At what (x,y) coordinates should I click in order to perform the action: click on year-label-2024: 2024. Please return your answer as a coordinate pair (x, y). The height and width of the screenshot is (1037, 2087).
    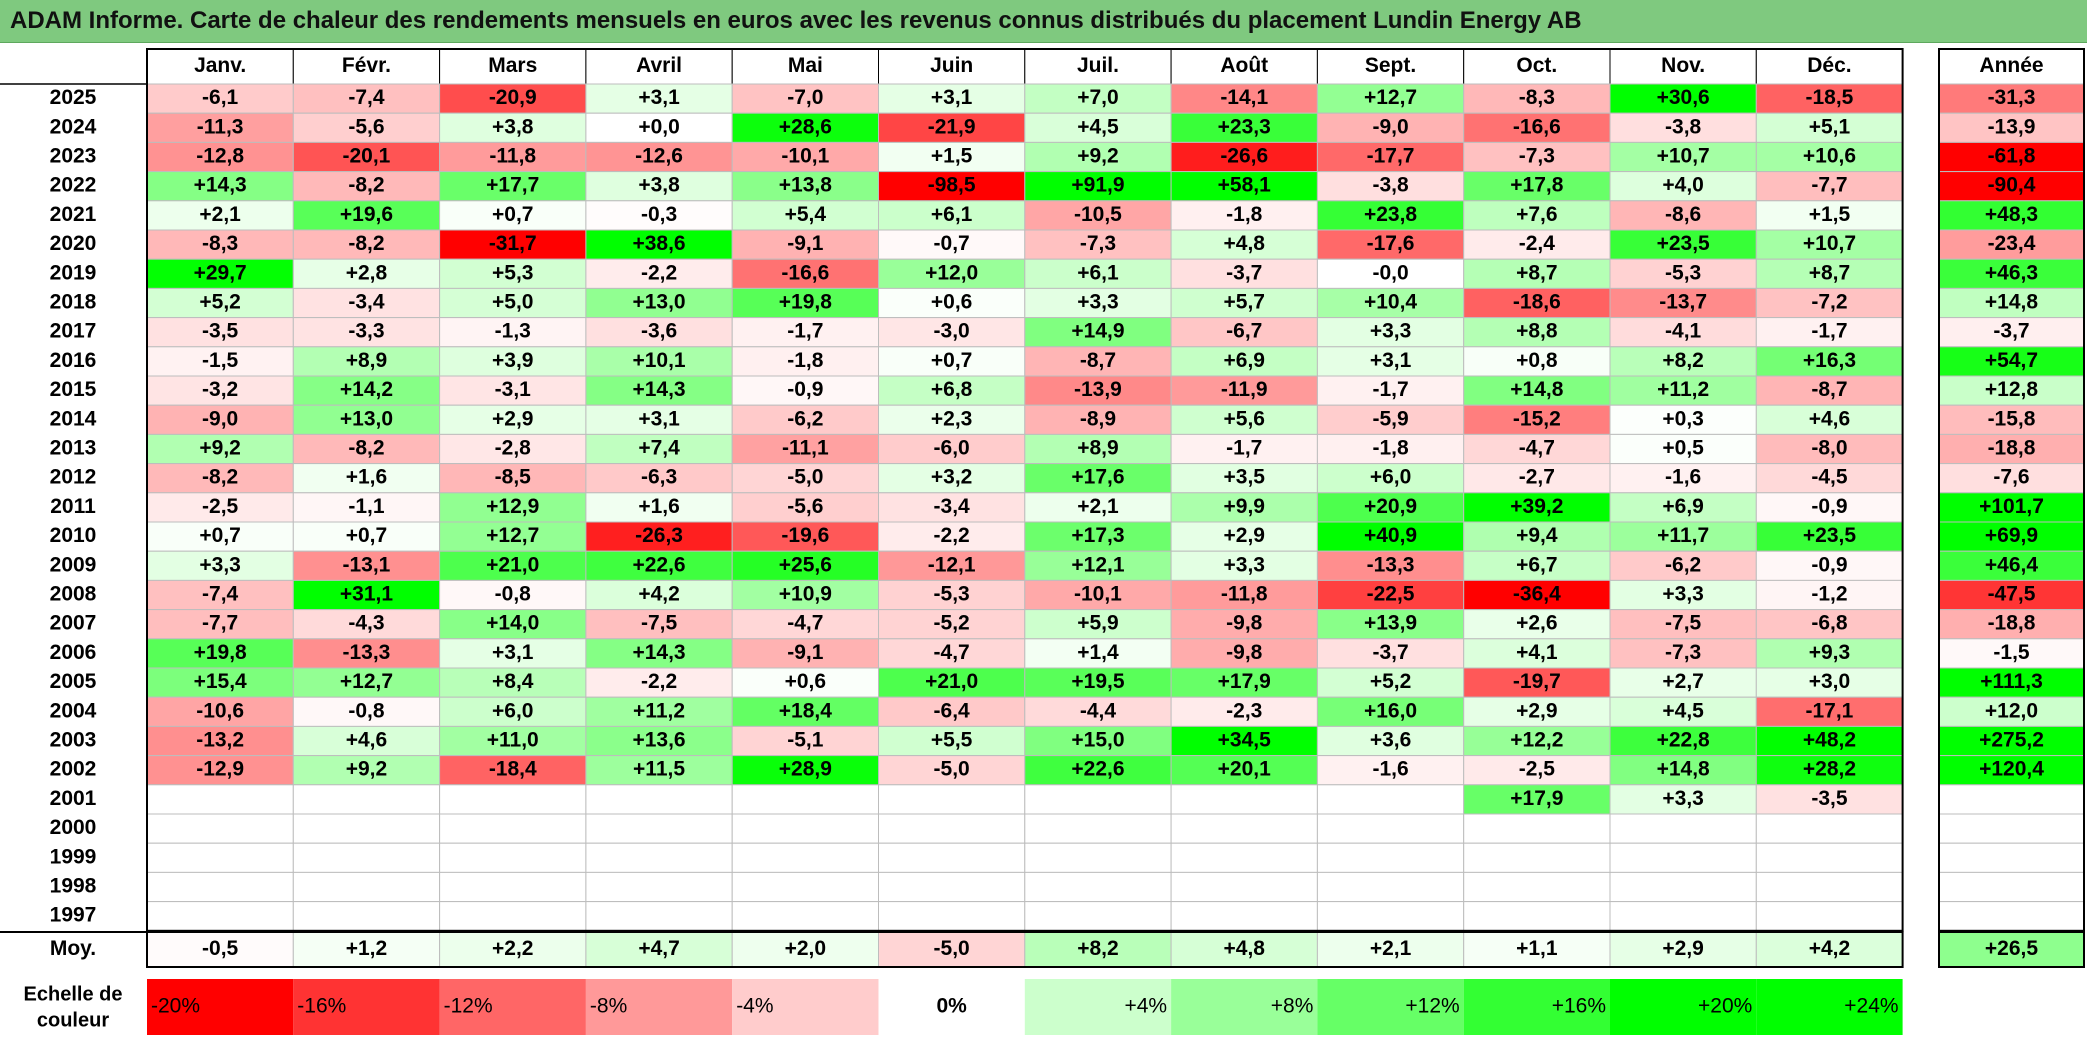
    Looking at the image, I should click on (73, 126).